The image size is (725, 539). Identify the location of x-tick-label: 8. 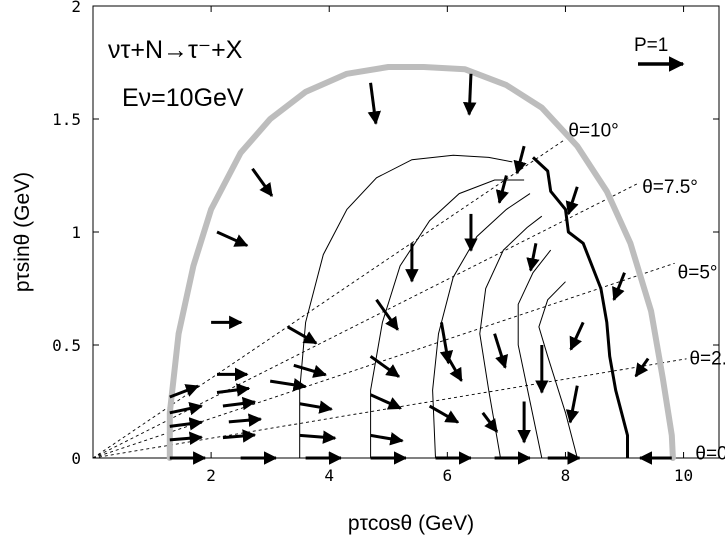
(566, 475).